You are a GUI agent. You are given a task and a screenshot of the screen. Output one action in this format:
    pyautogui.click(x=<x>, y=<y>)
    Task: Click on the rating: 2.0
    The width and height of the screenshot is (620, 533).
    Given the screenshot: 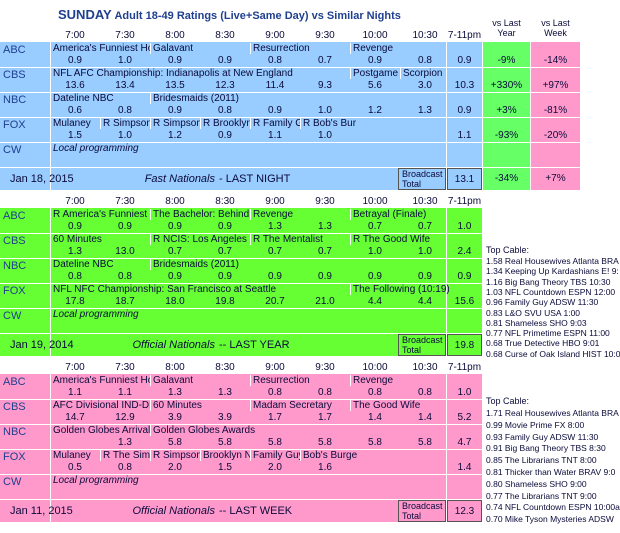 What is the action you would take?
    pyautogui.click(x=175, y=467)
    